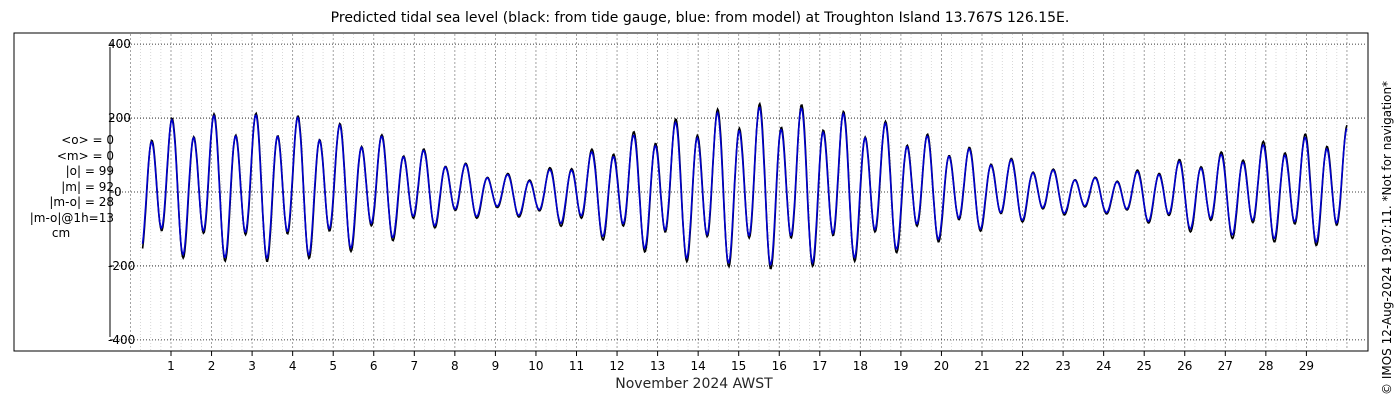 Image resolution: width=1400 pixels, height=400 pixels. Describe the element at coordinates (576, 366) in the screenshot. I see `x-tick-label: 11` at that location.